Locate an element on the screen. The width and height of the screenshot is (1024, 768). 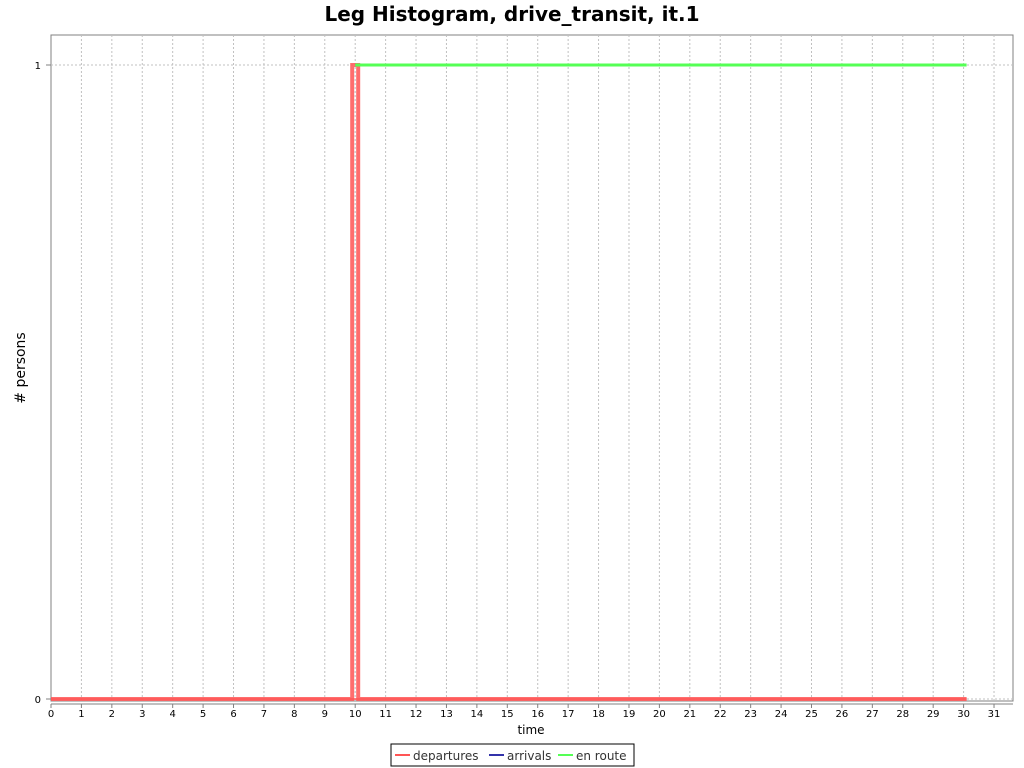
x-tick-label-13: 13 is located at coordinates (446, 714).